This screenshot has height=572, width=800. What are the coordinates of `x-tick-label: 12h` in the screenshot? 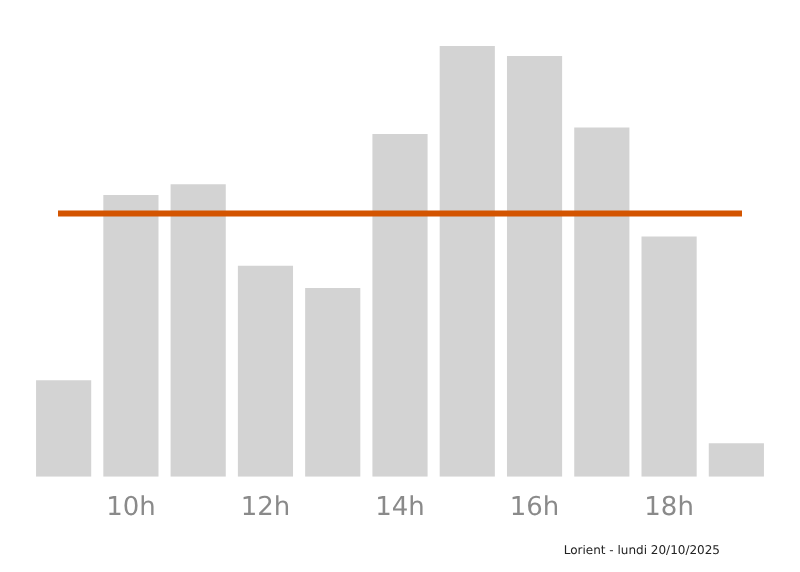 It's located at (265, 508).